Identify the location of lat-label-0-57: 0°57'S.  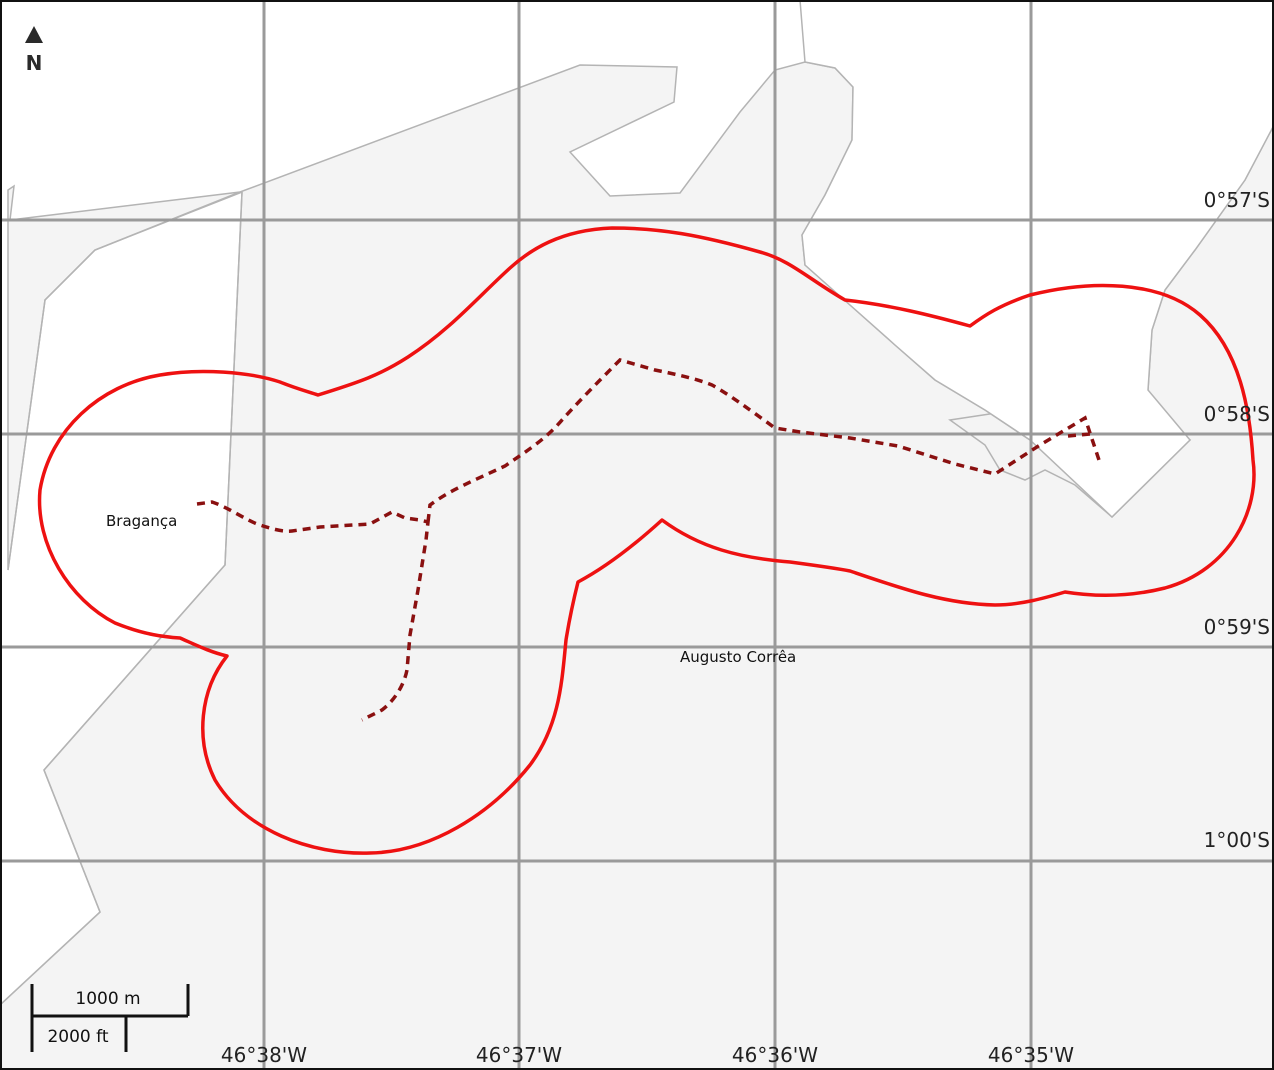
(1237, 200).